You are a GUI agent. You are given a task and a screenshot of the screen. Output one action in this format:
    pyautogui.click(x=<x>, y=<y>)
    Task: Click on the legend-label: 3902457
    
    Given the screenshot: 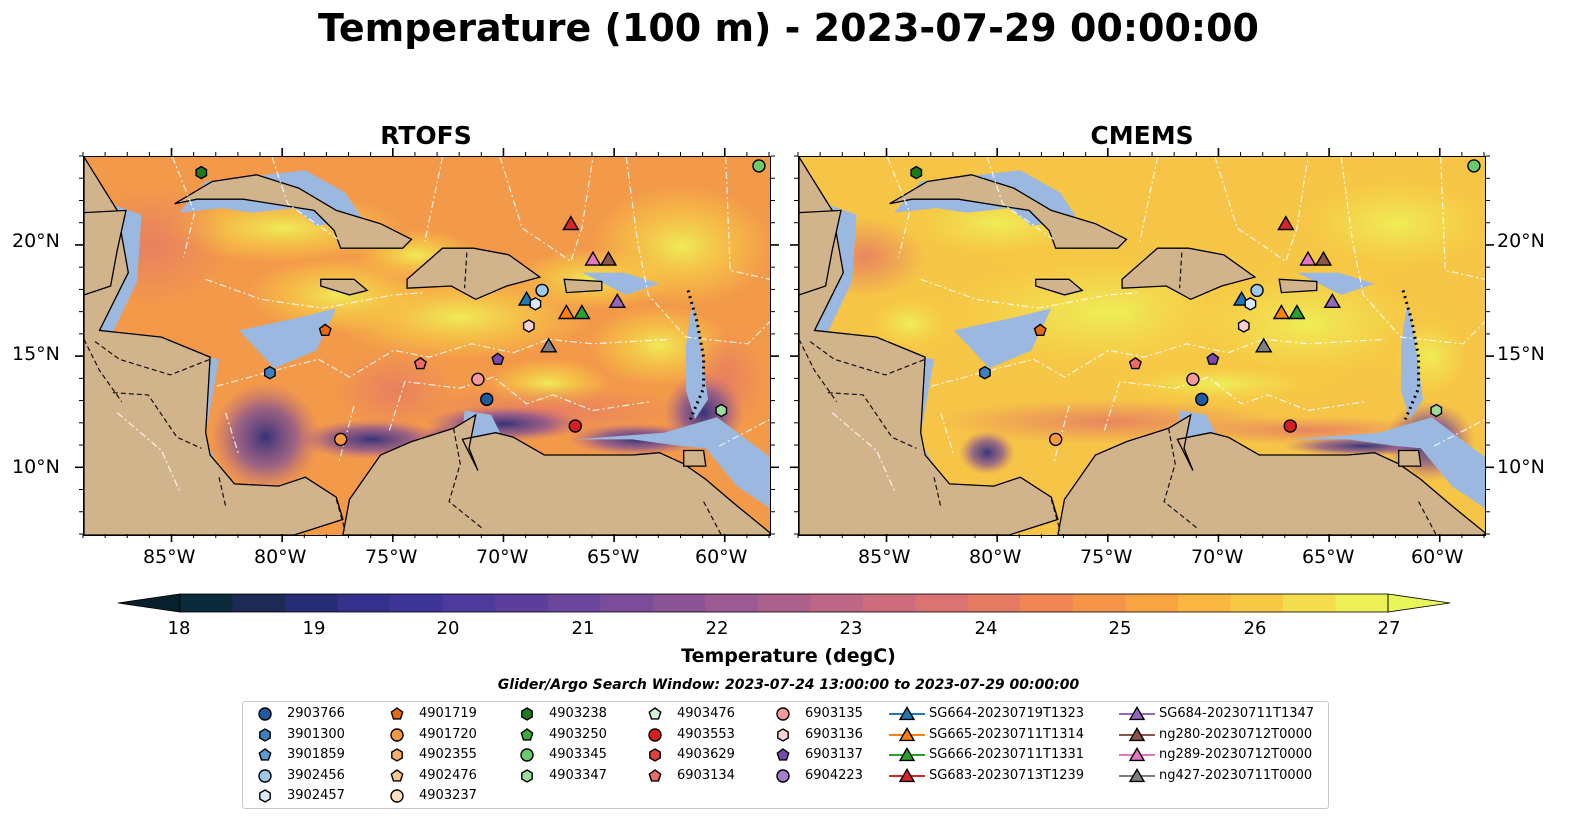 What is the action you would take?
    pyautogui.click(x=316, y=795)
    